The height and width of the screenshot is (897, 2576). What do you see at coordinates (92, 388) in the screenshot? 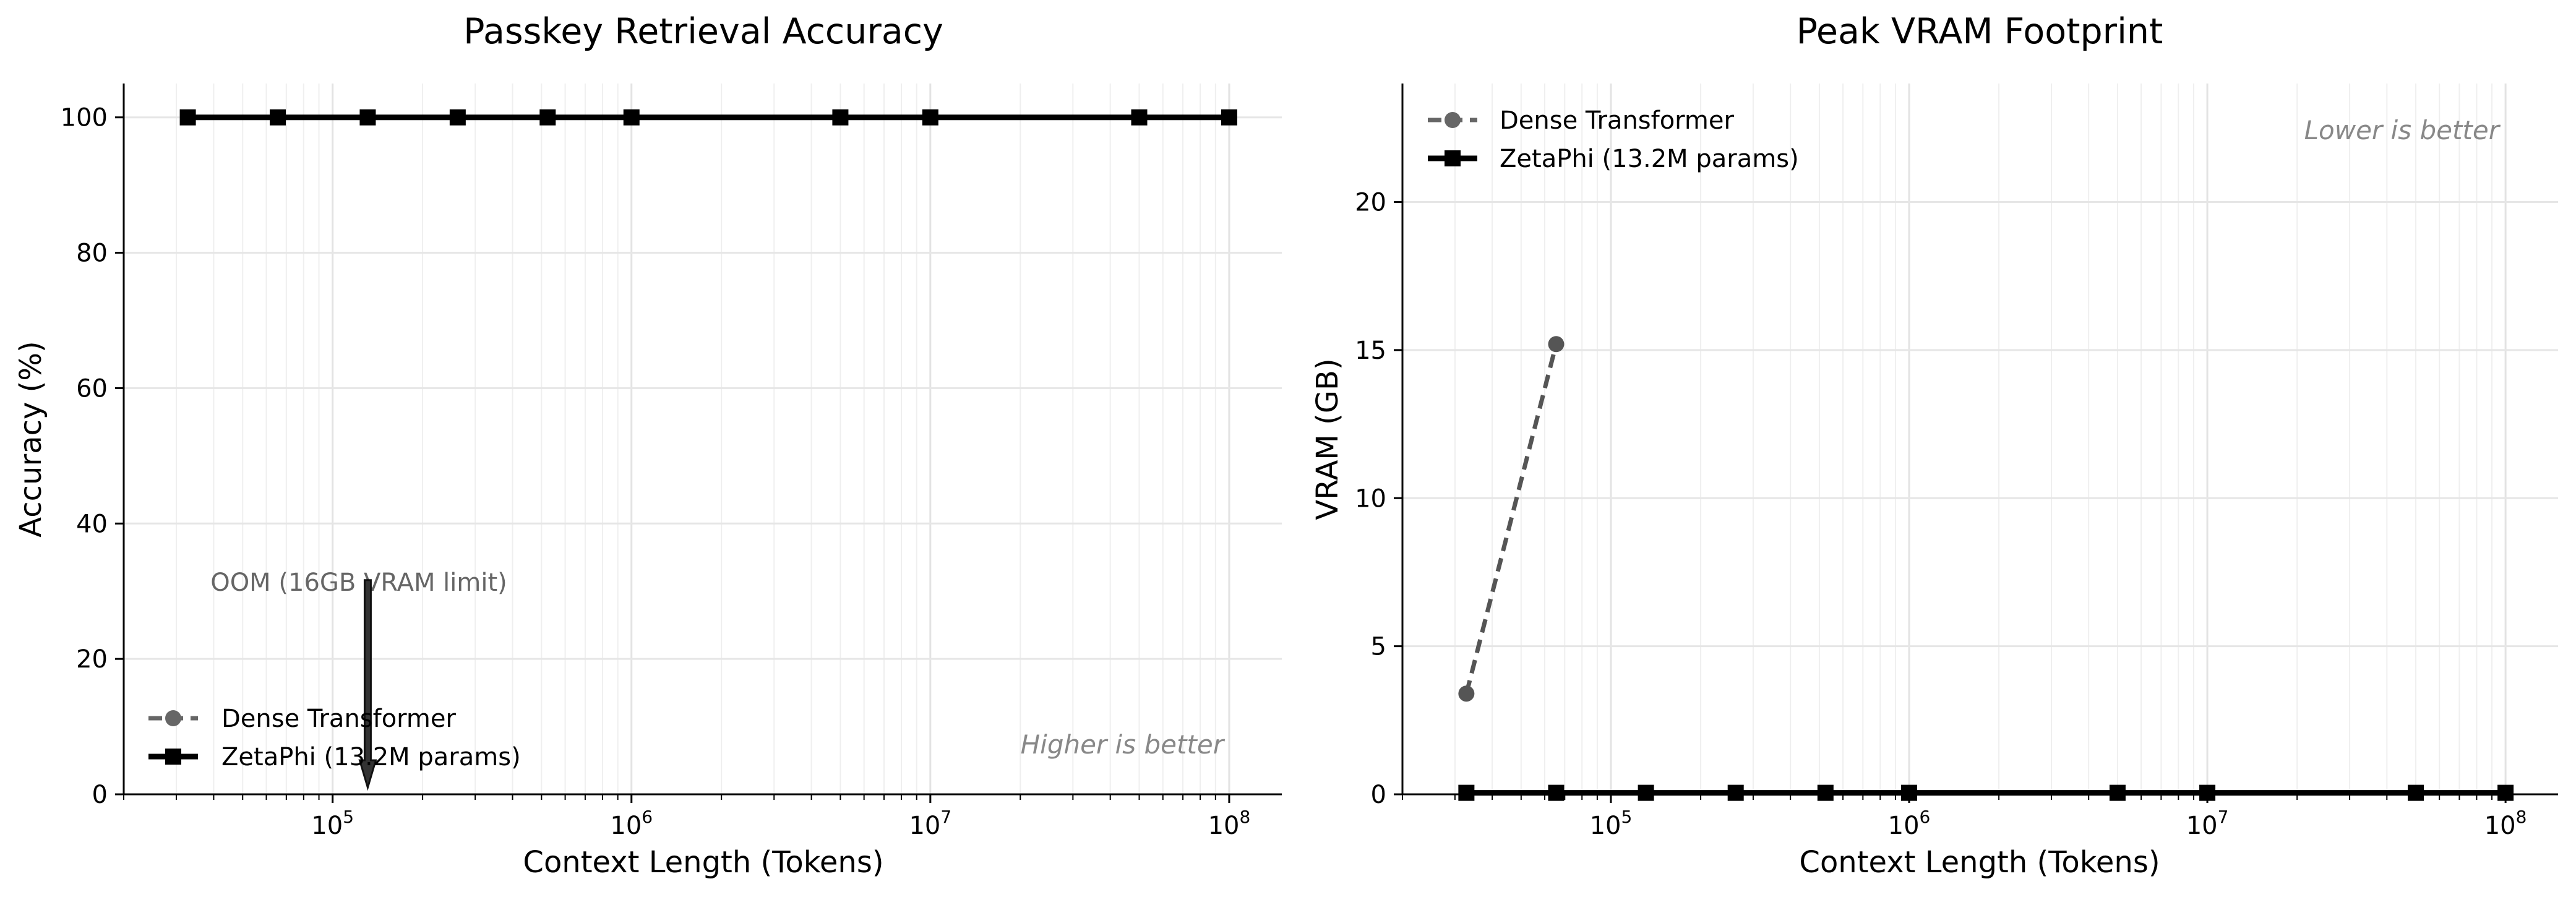
I see `y-tick-label: 60` at bounding box center [92, 388].